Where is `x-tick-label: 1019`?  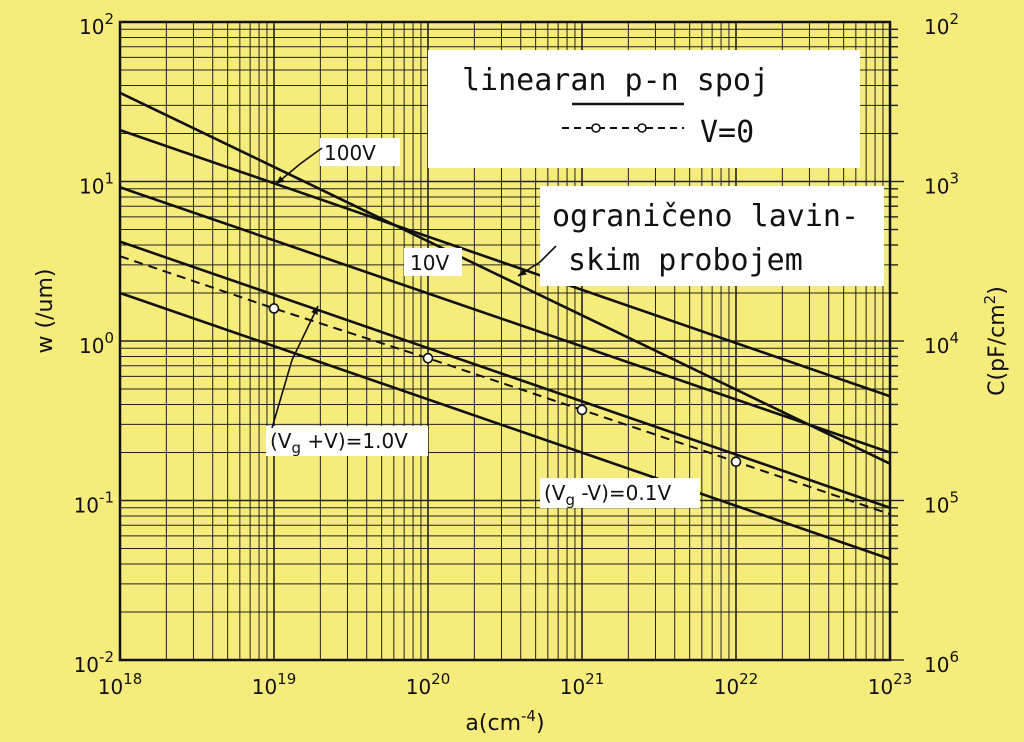
x-tick-label: 1019 is located at coordinates (274, 684).